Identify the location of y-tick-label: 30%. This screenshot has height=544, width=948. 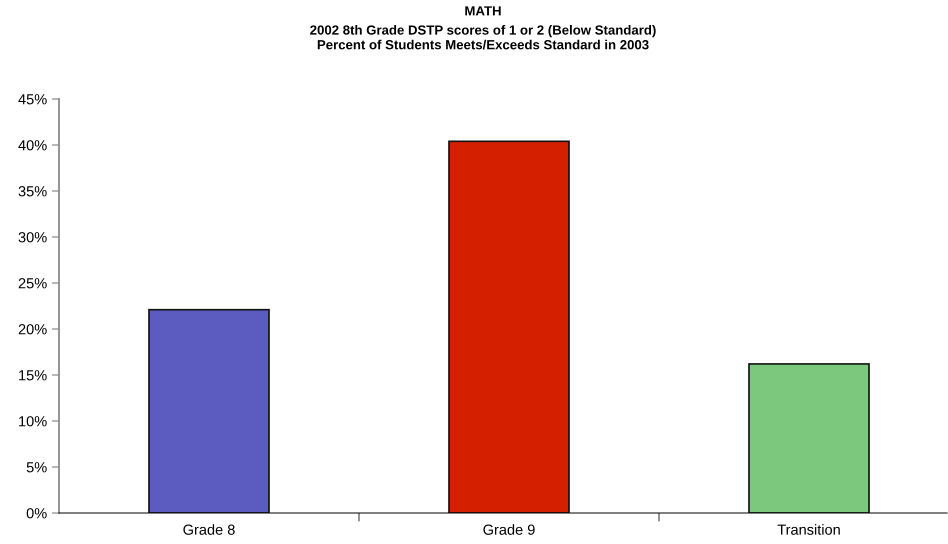
(32, 237).